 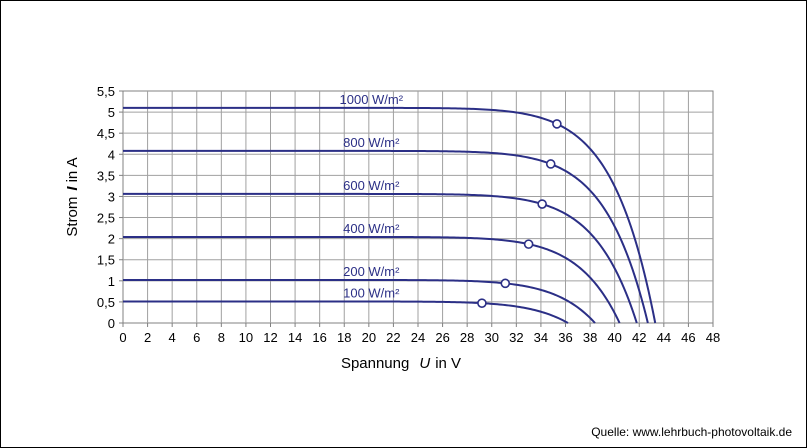 I want to click on x-tick-label: 44, so click(x=664, y=337).